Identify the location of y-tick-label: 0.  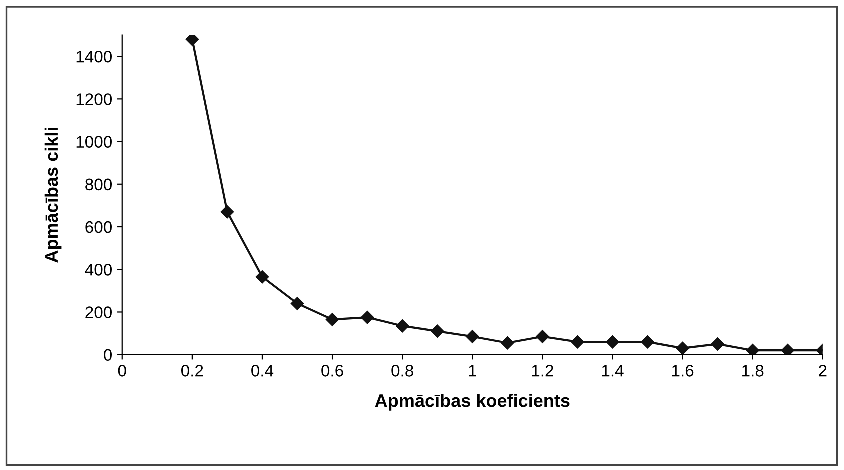
(108, 355).